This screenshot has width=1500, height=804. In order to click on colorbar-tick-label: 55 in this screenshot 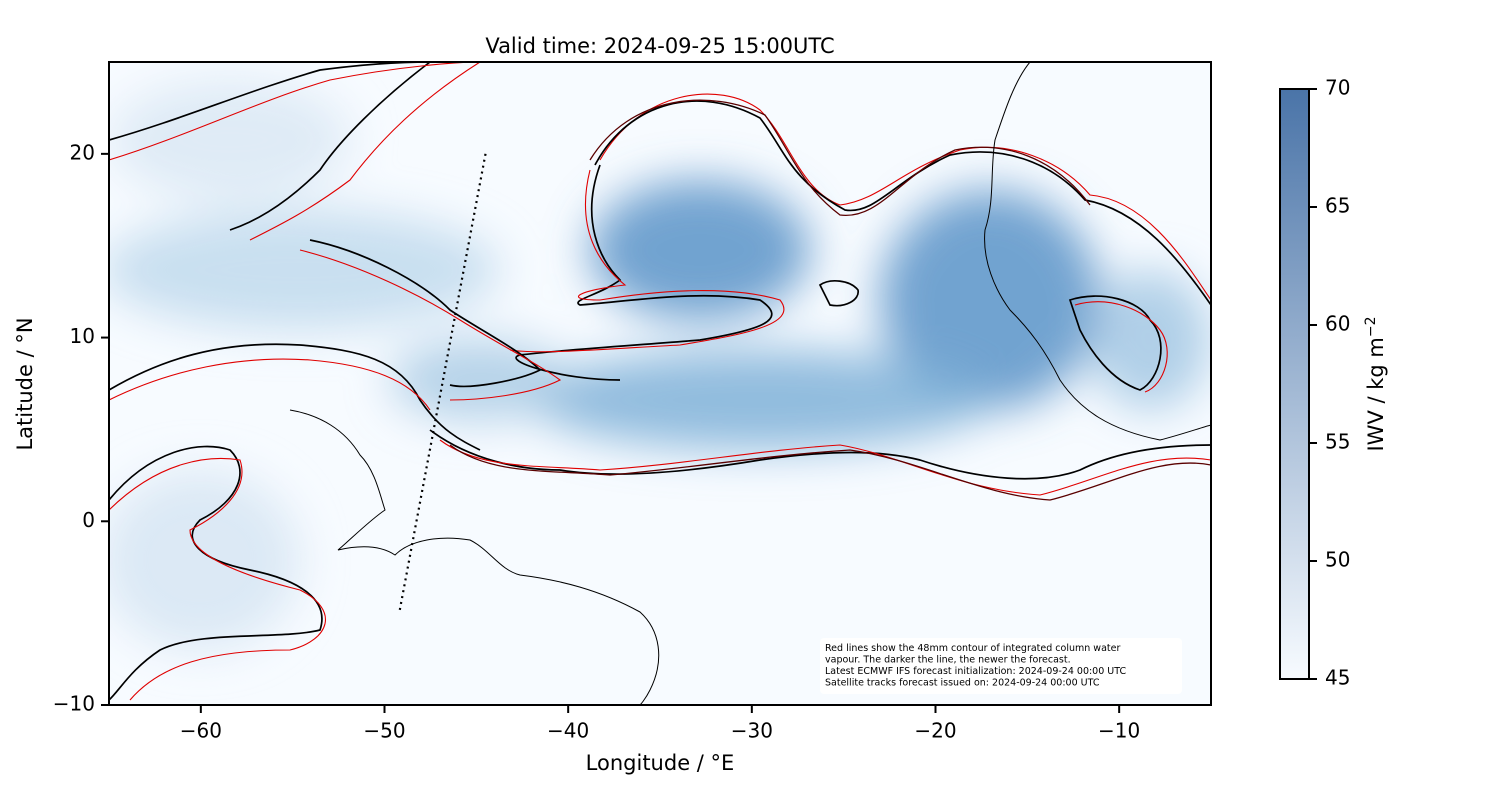, I will do `click(1337, 442)`.